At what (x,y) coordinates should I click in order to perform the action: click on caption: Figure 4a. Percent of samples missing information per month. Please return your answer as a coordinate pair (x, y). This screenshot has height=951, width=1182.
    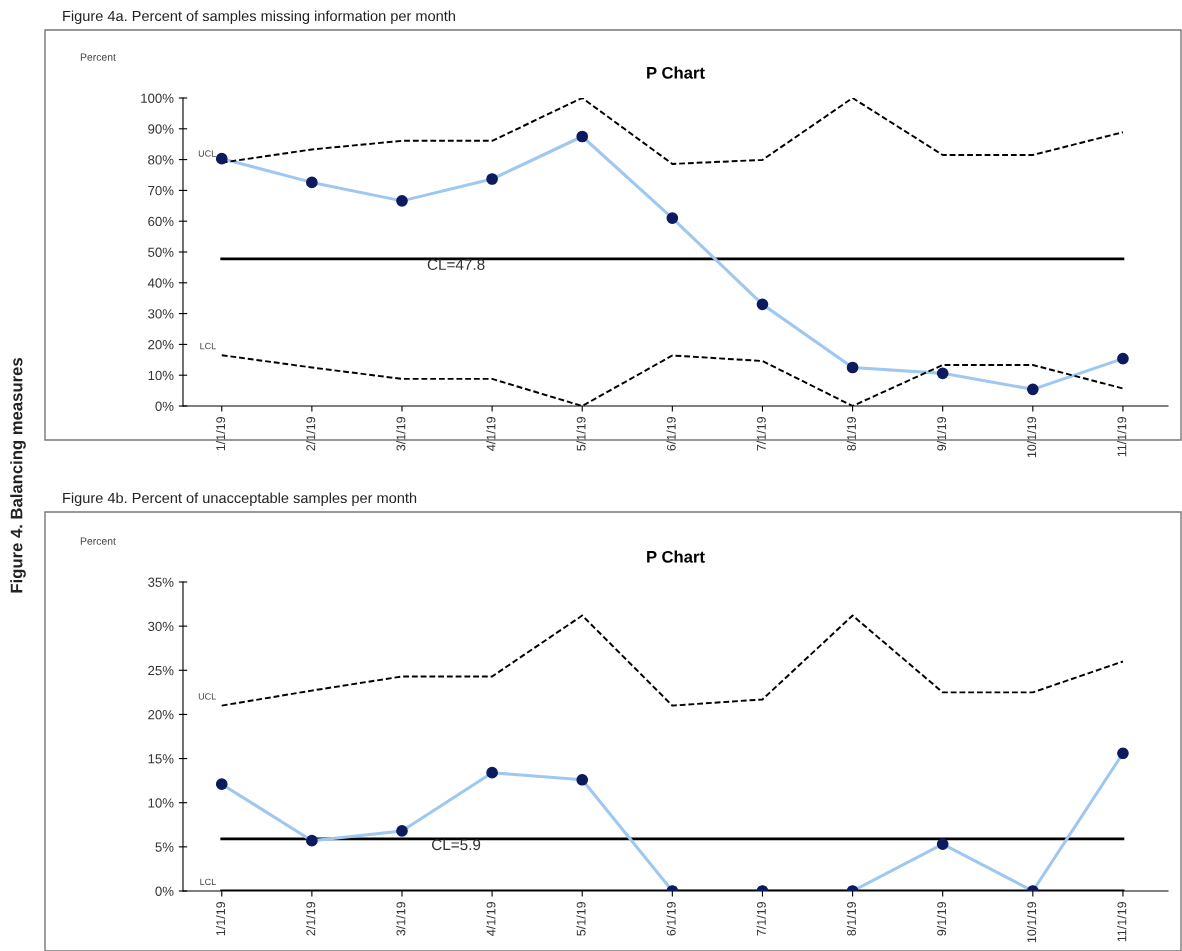
    Looking at the image, I should click on (259, 17).